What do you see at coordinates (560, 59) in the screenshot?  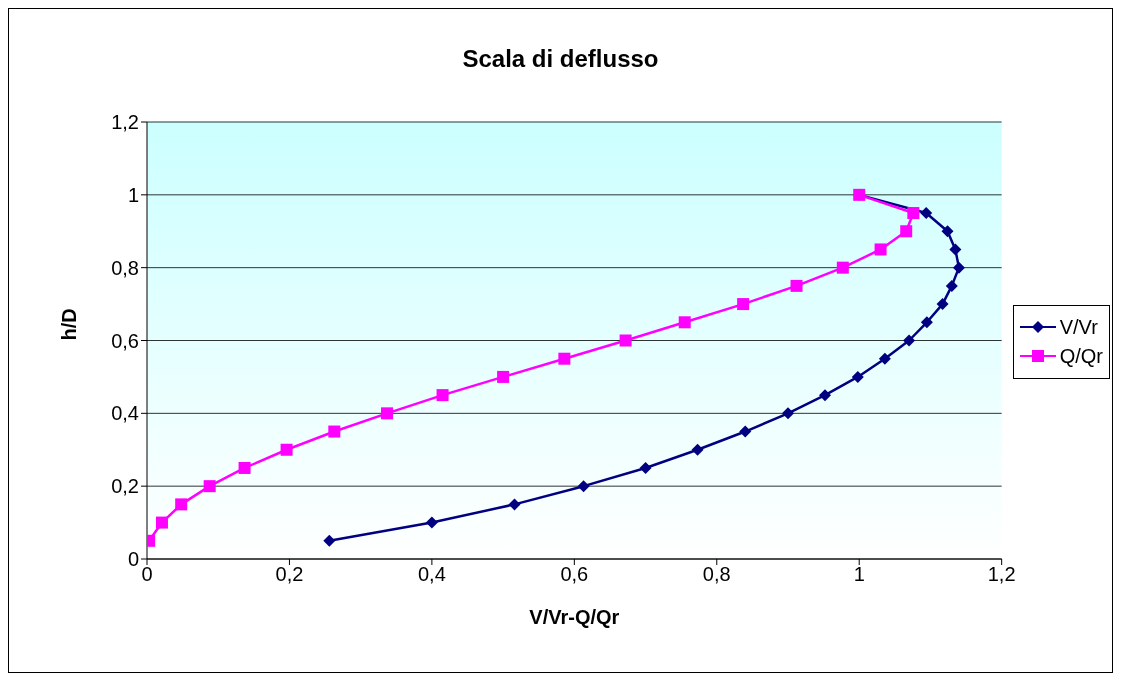 I see `chart-title: Scala di deflusso` at bounding box center [560, 59].